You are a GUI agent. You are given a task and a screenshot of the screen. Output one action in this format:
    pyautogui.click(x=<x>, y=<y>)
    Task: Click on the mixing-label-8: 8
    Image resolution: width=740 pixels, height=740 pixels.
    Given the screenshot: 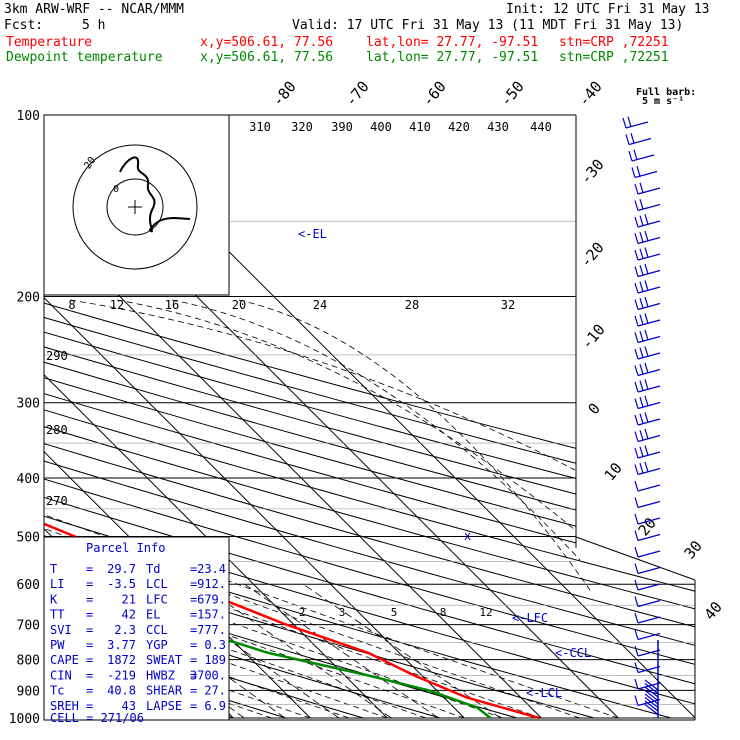 What is the action you would take?
    pyautogui.click(x=443, y=612)
    